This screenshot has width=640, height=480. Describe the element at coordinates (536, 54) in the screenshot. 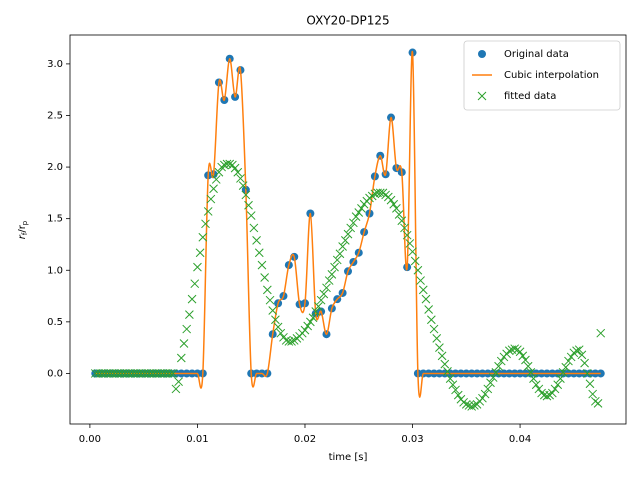

I see `legend-label: Original data` at that location.